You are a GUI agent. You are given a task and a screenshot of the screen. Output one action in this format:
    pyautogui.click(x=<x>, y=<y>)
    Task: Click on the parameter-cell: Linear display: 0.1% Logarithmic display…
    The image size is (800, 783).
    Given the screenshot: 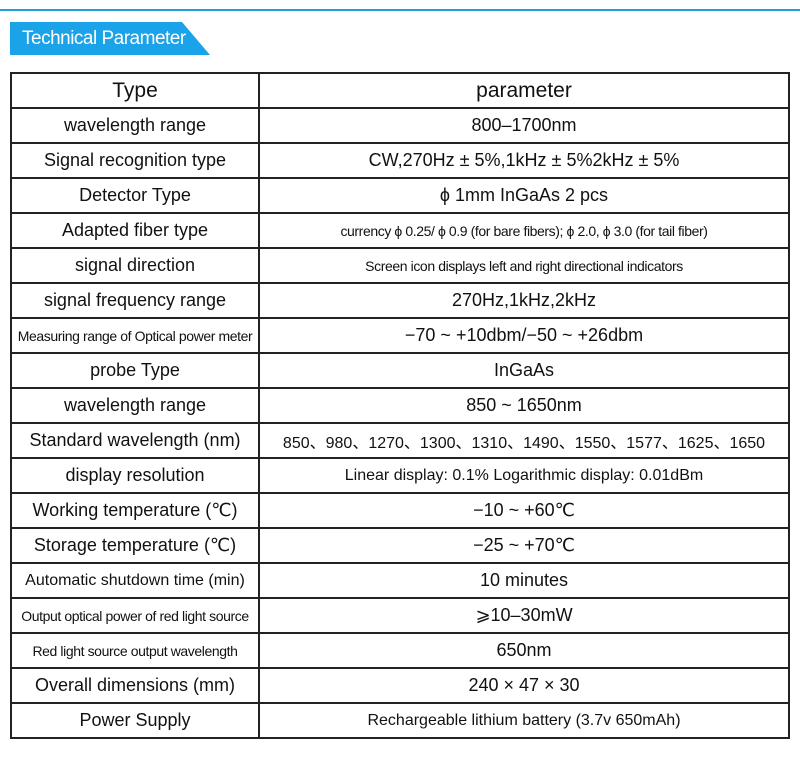 What is the action you would take?
    pyautogui.click(x=524, y=475)
    